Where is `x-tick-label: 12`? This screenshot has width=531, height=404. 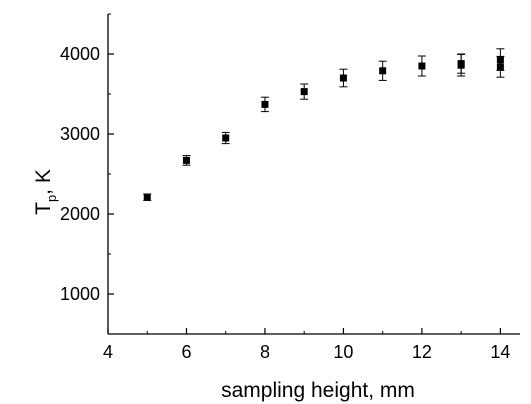 x-tick-label: 12 is located at coordinates (422, 352).